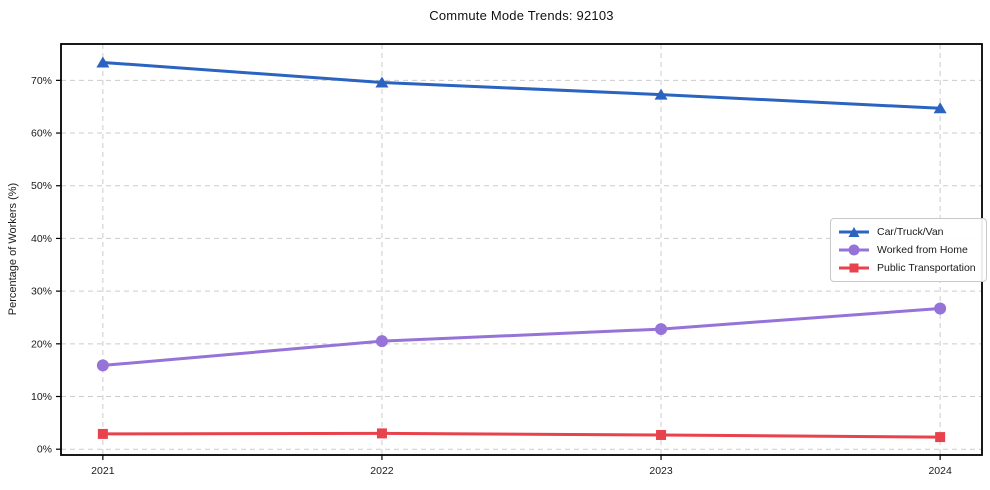  I want to click on y-tick-label: 10%, so click(41, 397).